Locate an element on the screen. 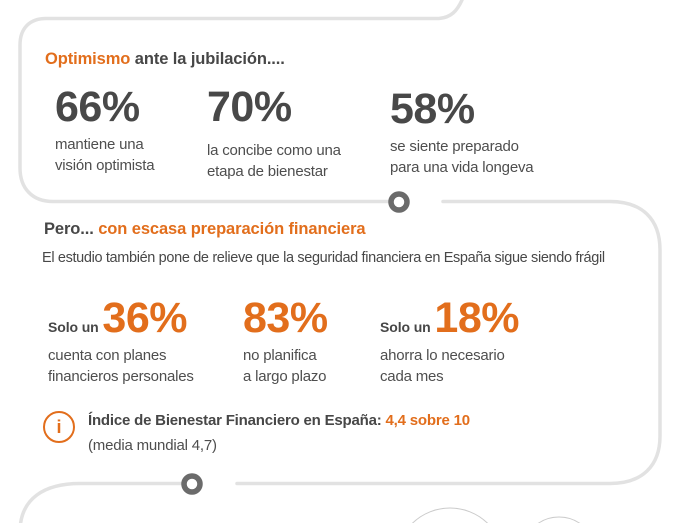 The width and height of the screenshot is (680, 523). index-value: 4,4 sobre 10 is located at coordinates (428, 420).